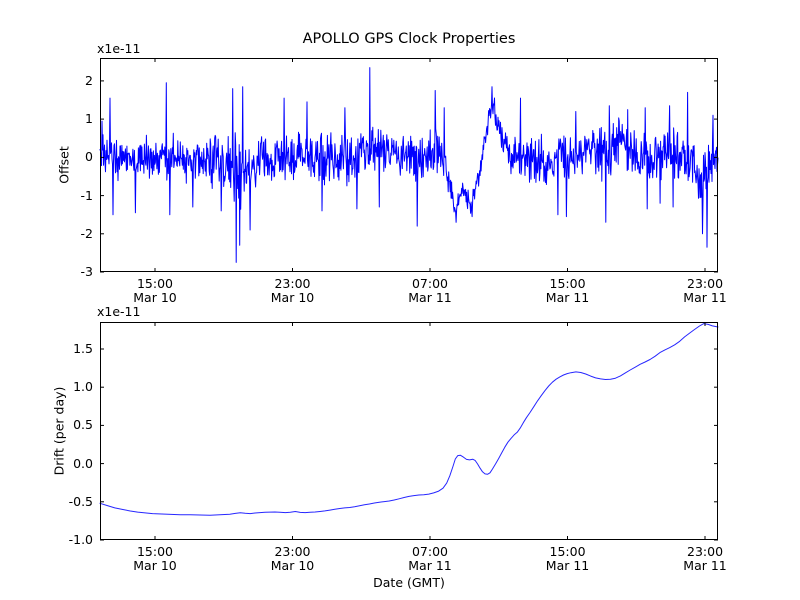 The image size is (800, 600). What do you see at coordinates (86, 271) in the screenshot?
I see `y-tick-label: -3` at bounding box center [86, 271].